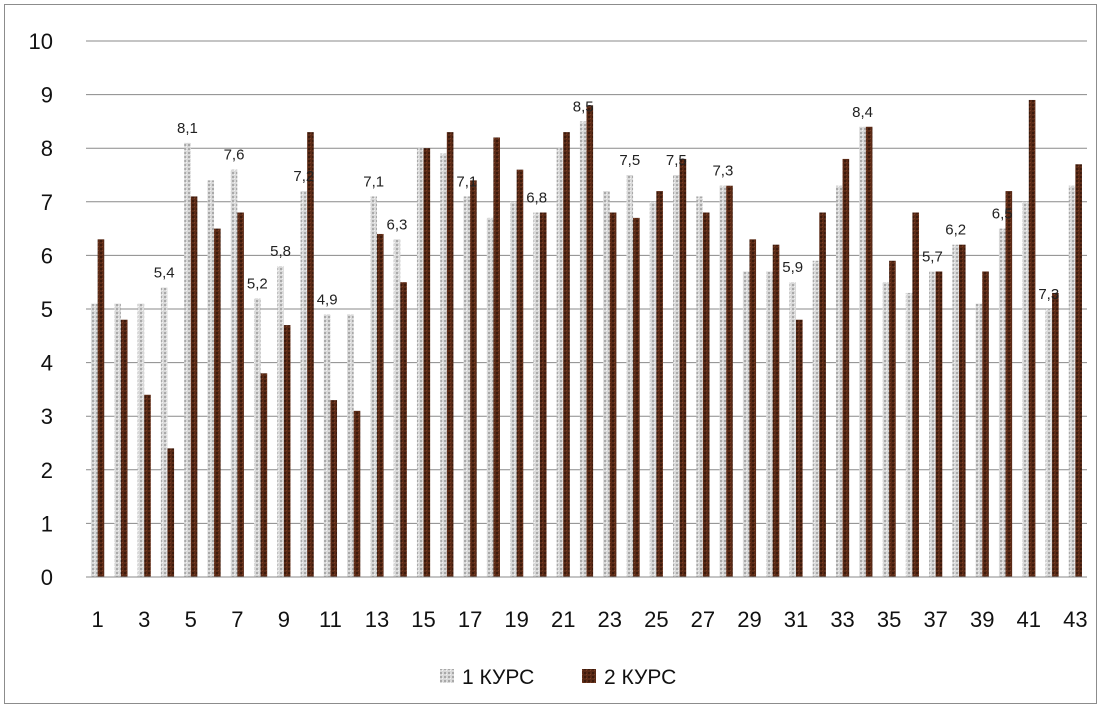 The width and height of the screenshot is (1105, 711). What do you see at coordinates (41, 41) in the screenshot?
I see `y-tick-label: 10` at bounding box center [41, 41].